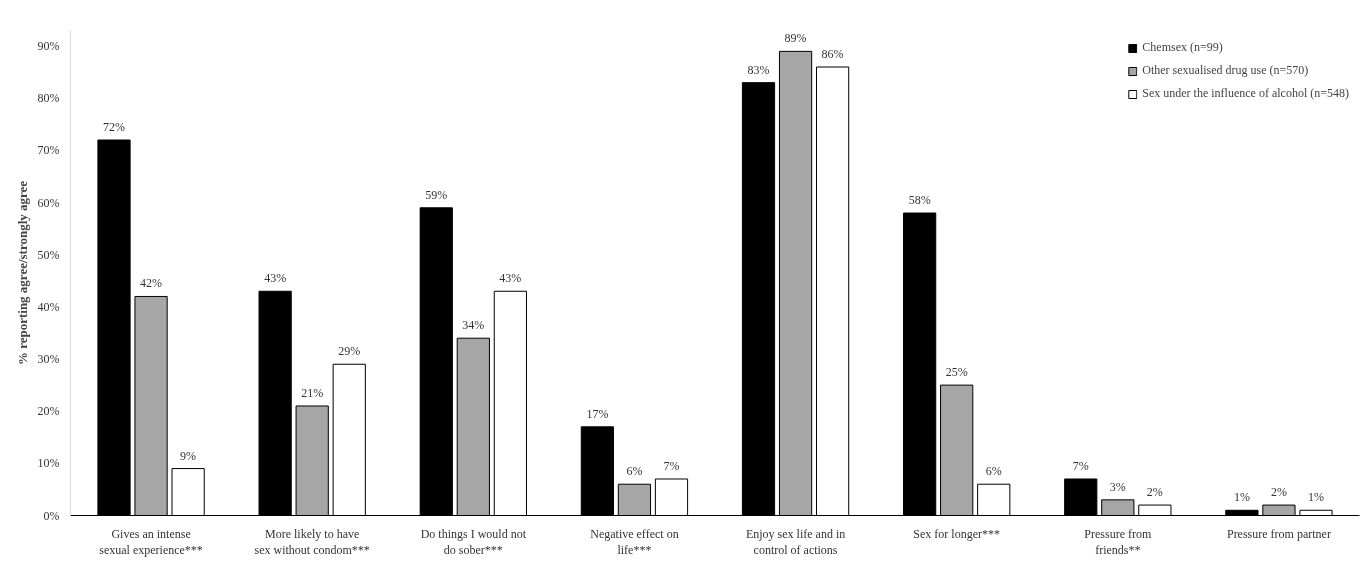  What do you see at coordinates (48, 98) in the screenshot?
I see `y-tick-label: 80%` at bounding box center [48, 98].